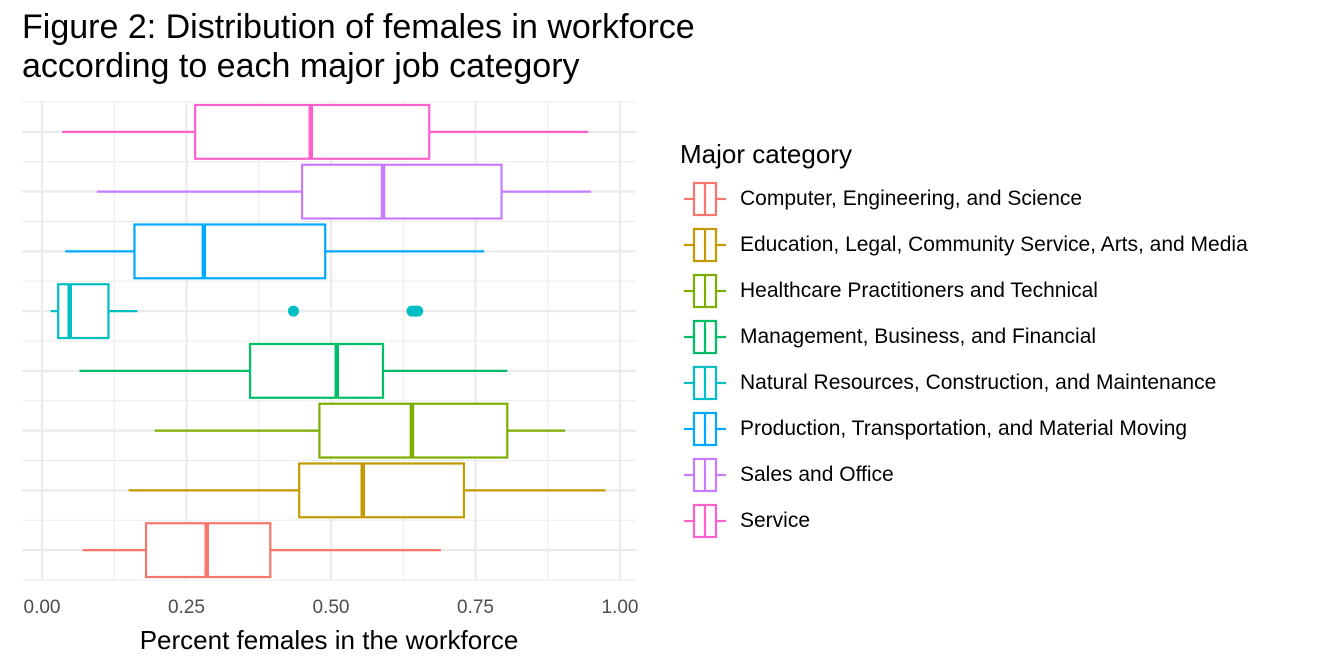 This screenshot has width=1344, height=672. Describe the element at coordinates (766, 154) in the screenshot. I see `legend-title: Major category` at that location.